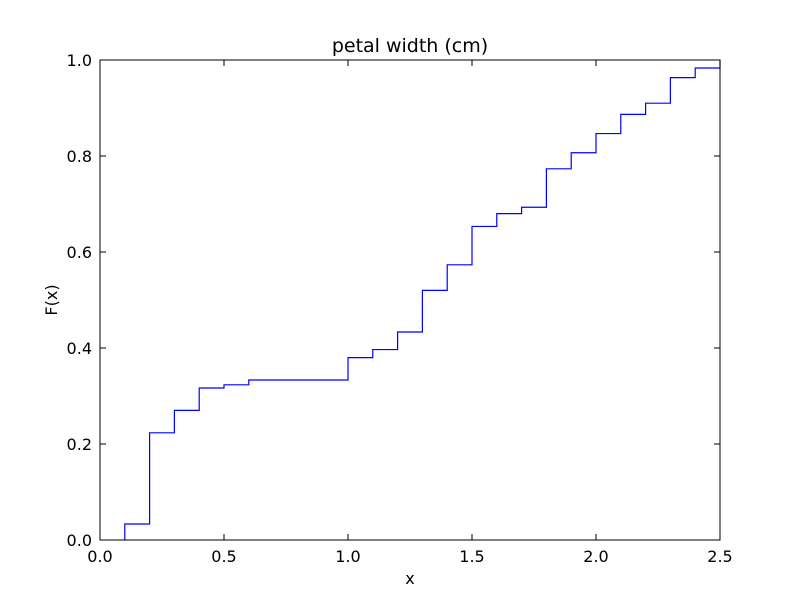  Describe the element at coordinates (595, 556) in the screenshot. I see `x-tick-label: 2.0` at that location.